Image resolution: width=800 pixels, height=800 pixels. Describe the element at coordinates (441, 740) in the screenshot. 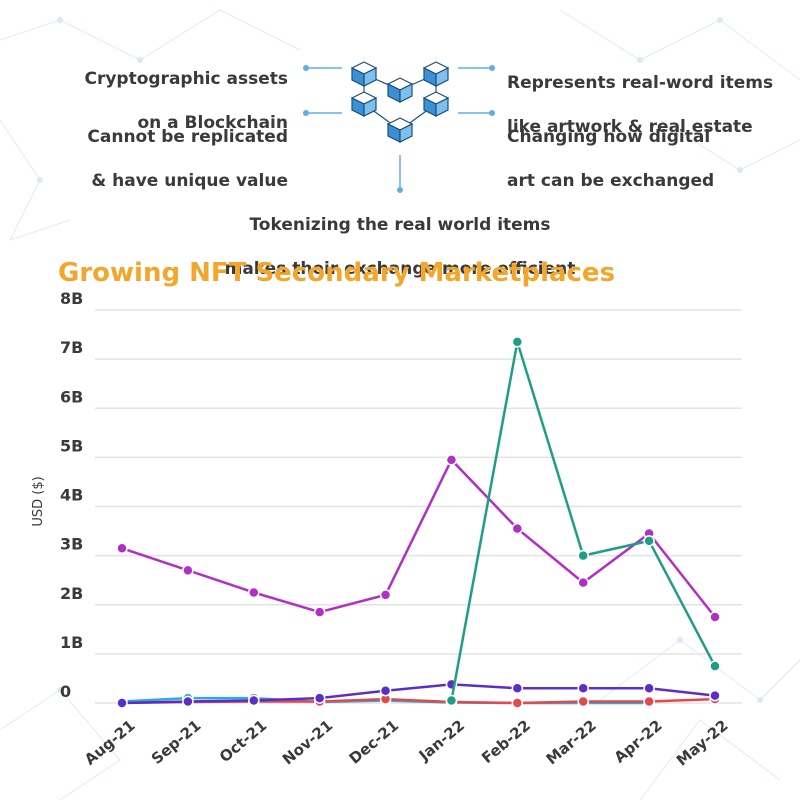

I see `x-tick-label: Jan-22` at that location.